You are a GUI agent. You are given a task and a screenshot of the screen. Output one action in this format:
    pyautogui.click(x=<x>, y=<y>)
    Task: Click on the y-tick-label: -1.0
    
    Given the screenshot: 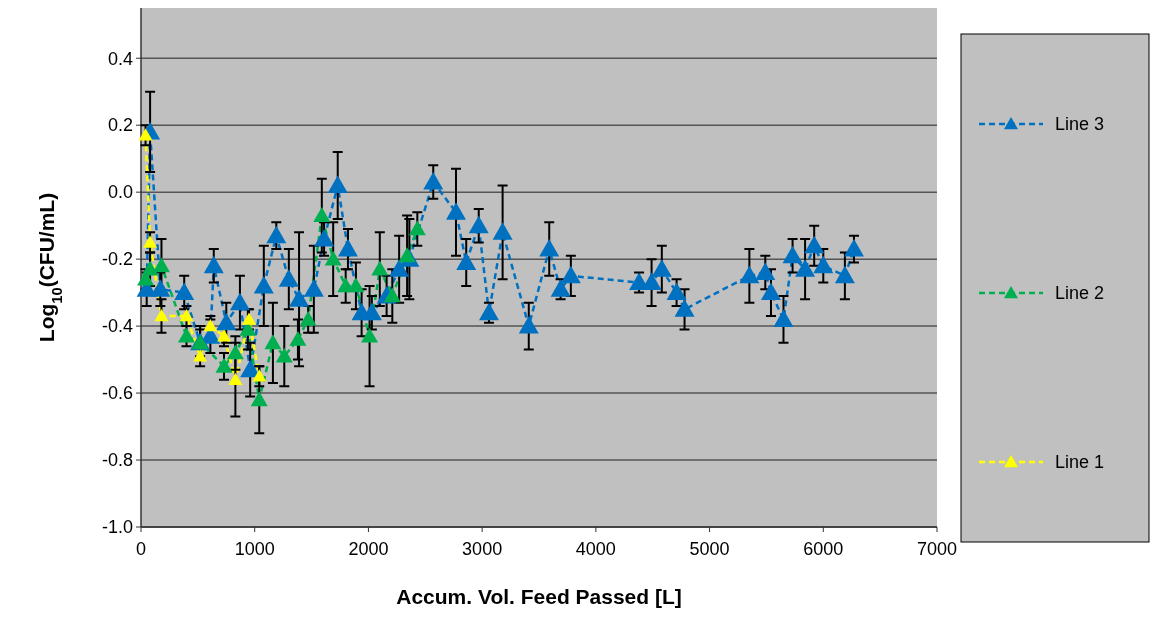 What is the action you would take?
    pyautogui.click(x=117, y=527)
    